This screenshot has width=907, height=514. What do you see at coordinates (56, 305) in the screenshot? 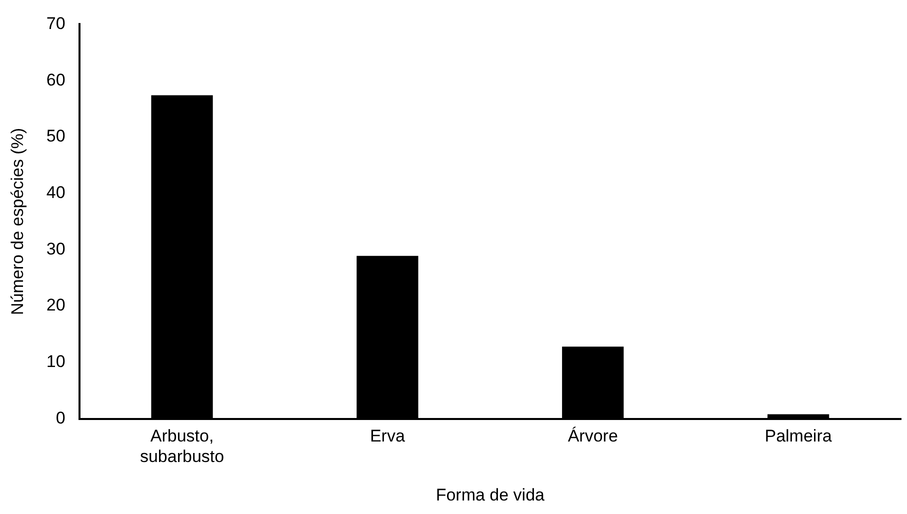
I see `y-tick-label: 20` at bounding box center [56, 305].